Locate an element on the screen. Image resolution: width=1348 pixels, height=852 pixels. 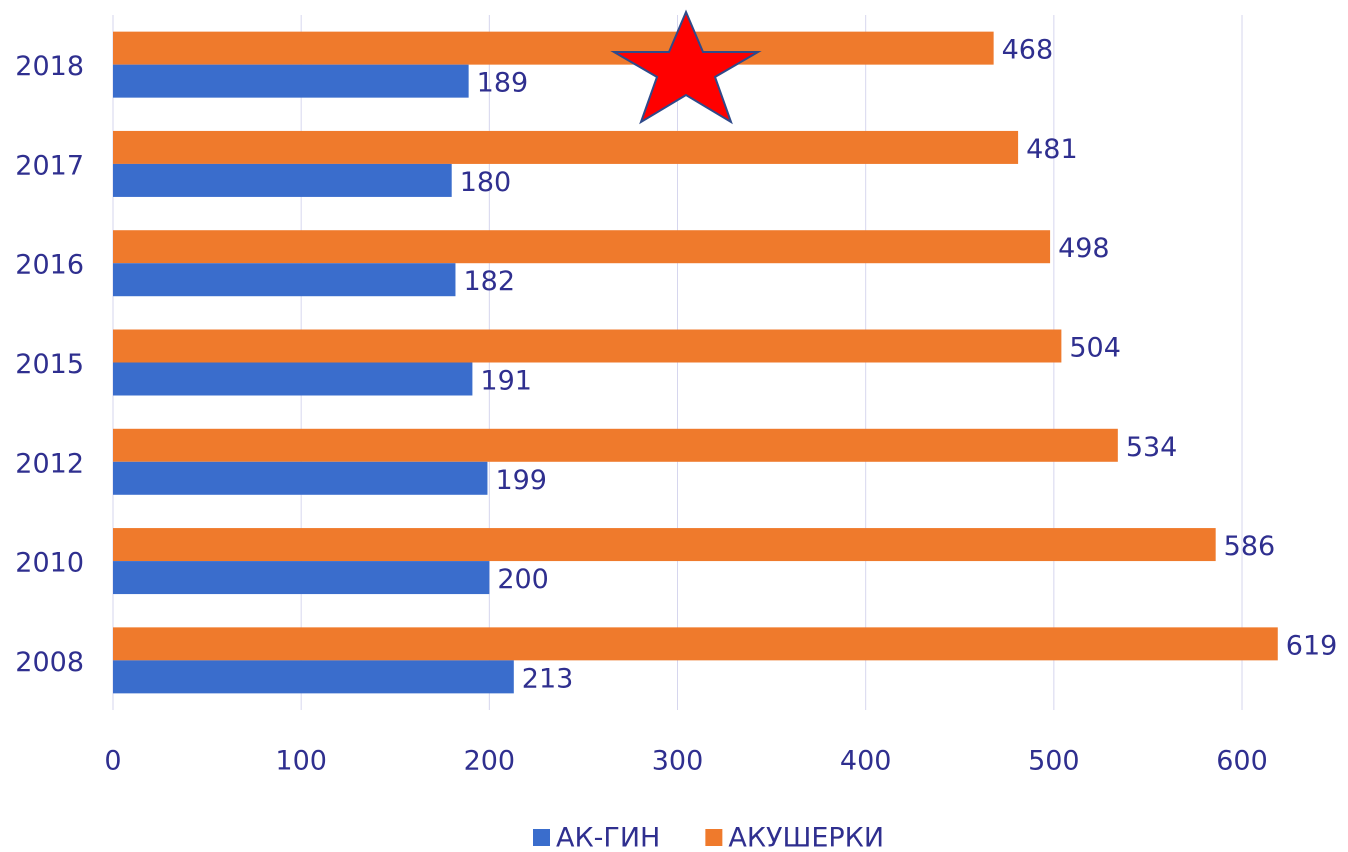
y-tick-label: 2012 is located at coordinates (49, 463).